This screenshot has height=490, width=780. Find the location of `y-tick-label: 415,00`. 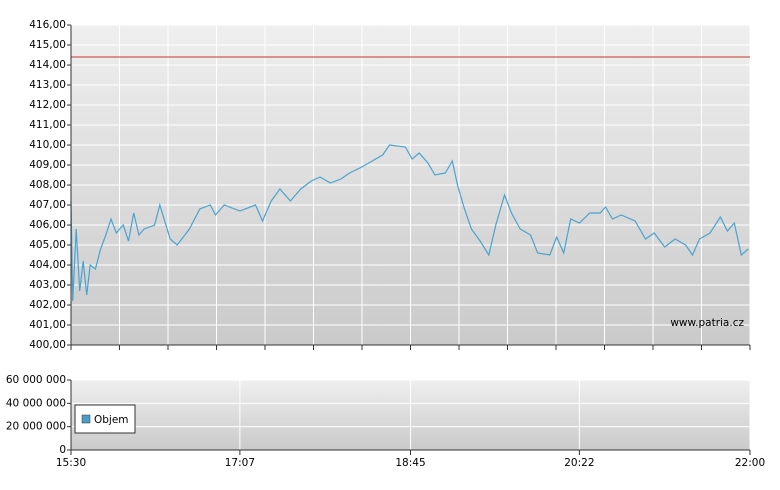

y-tick-label: 415,00 is located at coordinates (47, 45).